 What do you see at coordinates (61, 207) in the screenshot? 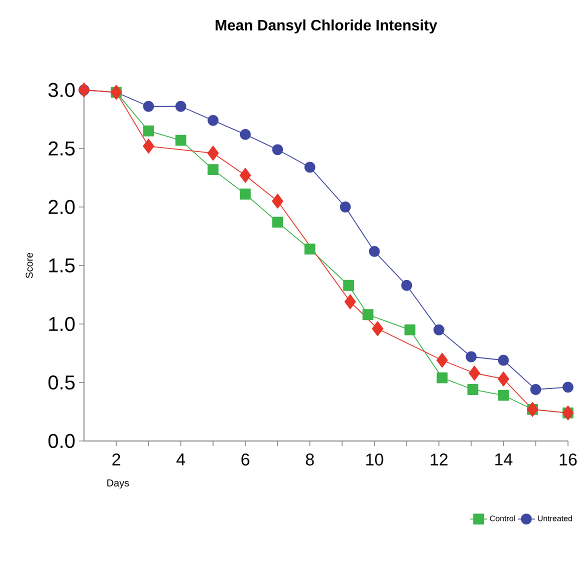
I see `y-tick-label: 2.0` at bounding box center [61, 207].